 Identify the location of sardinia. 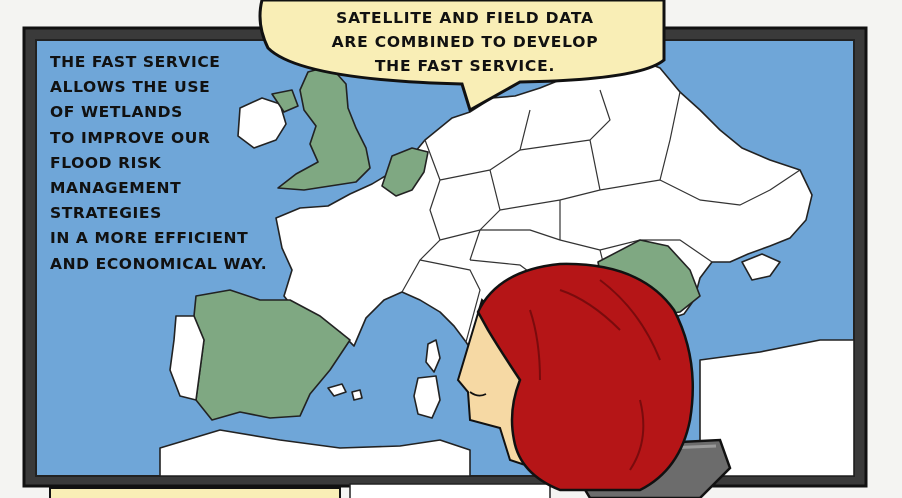
(427, 397).